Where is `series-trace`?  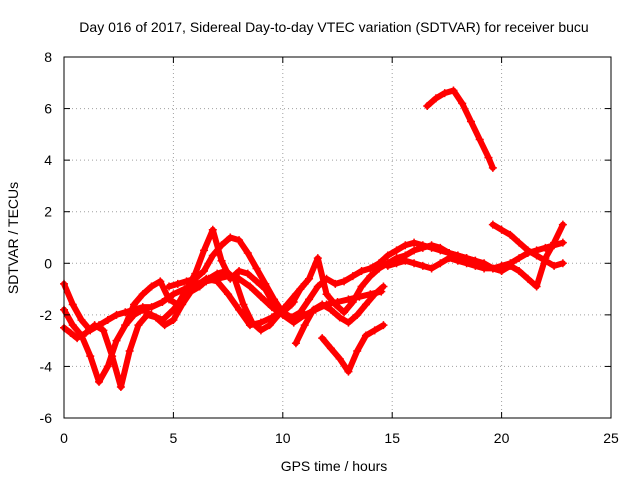
series-trace is located at coordinates (353, 348).